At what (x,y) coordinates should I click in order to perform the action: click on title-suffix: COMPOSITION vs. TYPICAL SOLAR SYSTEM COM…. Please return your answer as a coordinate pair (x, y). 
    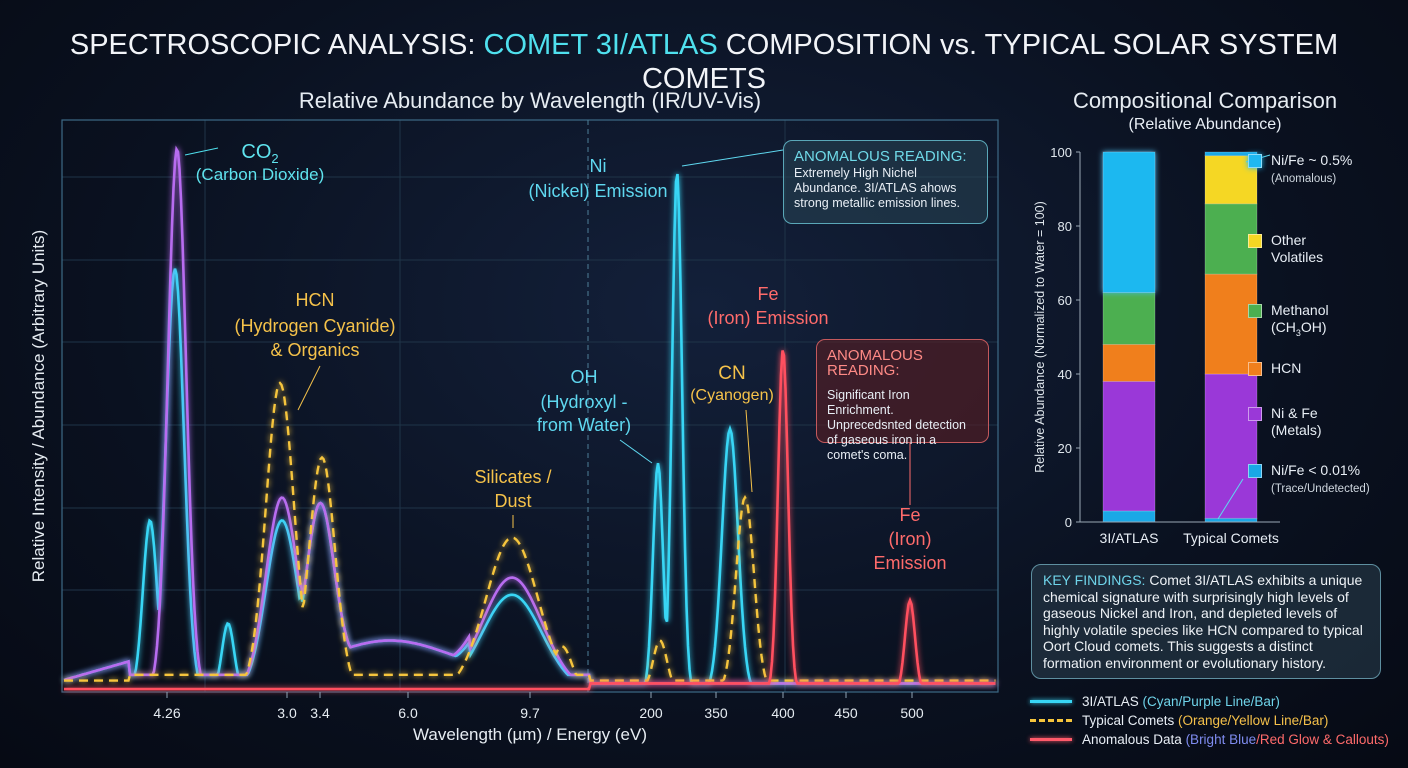
    Looking at the image, I should click on (990, 62).